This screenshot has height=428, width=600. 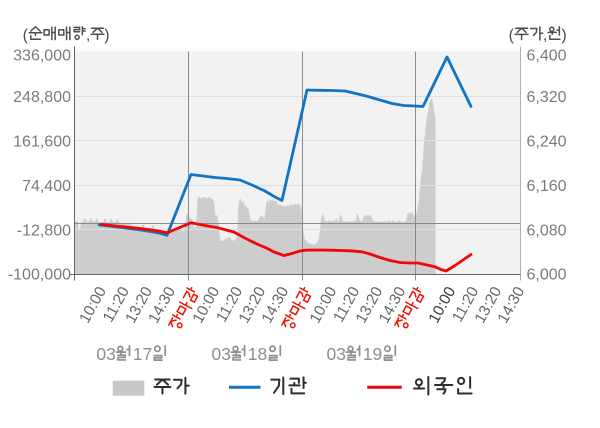 I want to click on svg-text: 6,160, so click(x=547, y=186).